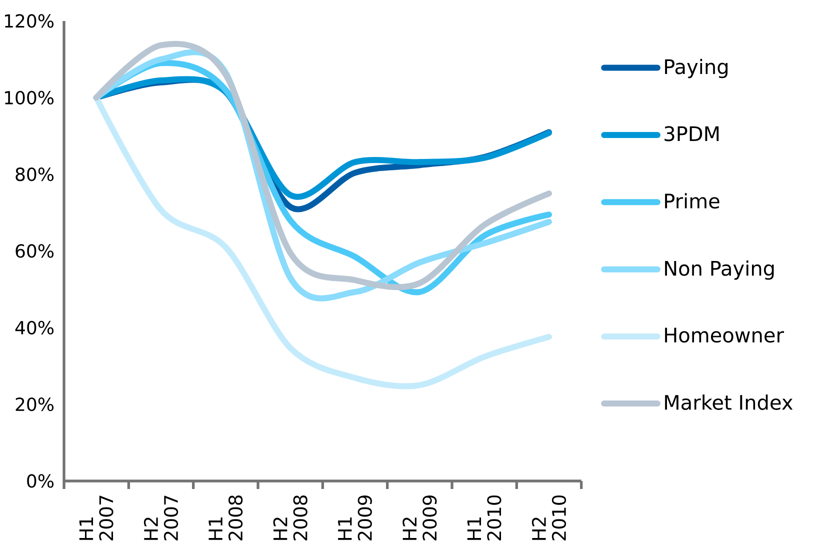 The image size is (825, 549). Describe the element at coordinates (549, 517) in the screenshot. I see `x-tick-label: H2 2010` at that location.